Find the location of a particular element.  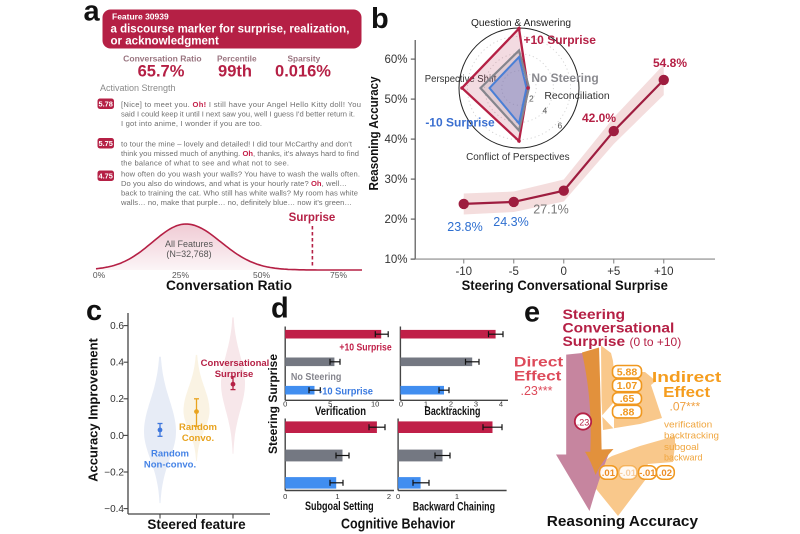

svg-text: 0.016% is located at coordinates (303, 72).